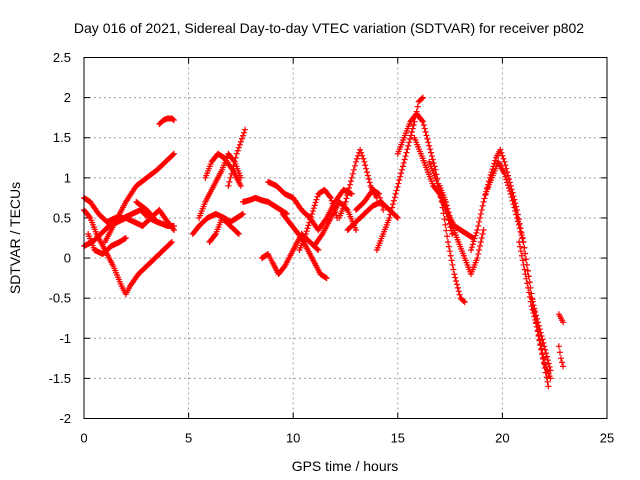  Describe the element at coordinates (67, 177) in the screenshot. I see `y-tick-label: 1` at that location.